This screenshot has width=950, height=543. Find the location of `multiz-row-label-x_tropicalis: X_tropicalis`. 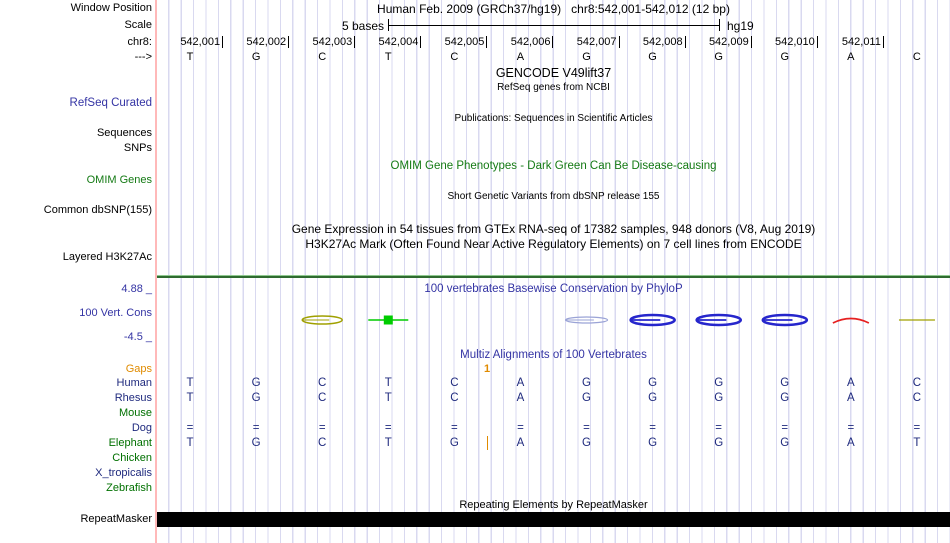

multiz-row-label-x_tropicalis: X_tropicalis is located at coordinates (123, 473).